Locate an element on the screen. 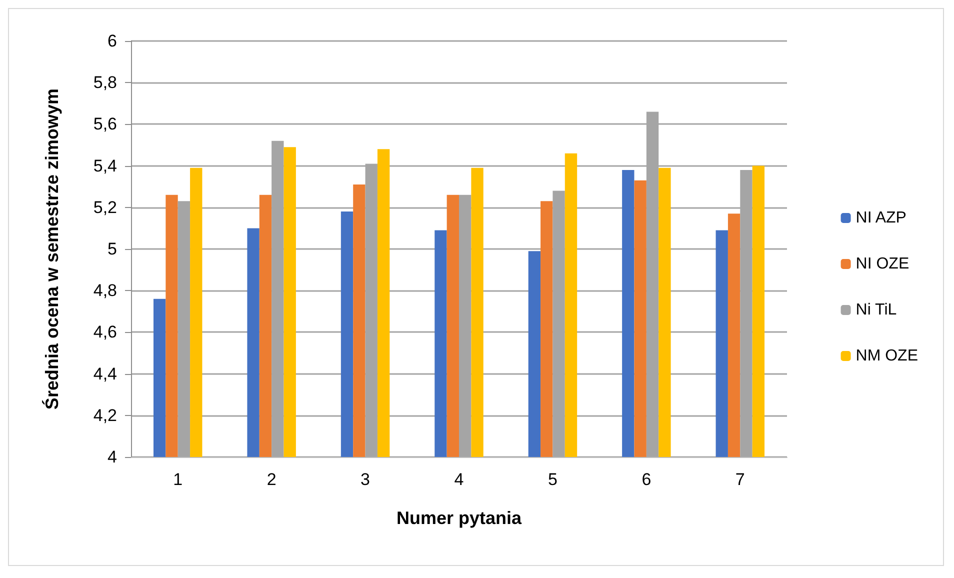 The width and height of the screenshot is (954, 578). y-tick-label: 5 is located at coordinates (112, 249).